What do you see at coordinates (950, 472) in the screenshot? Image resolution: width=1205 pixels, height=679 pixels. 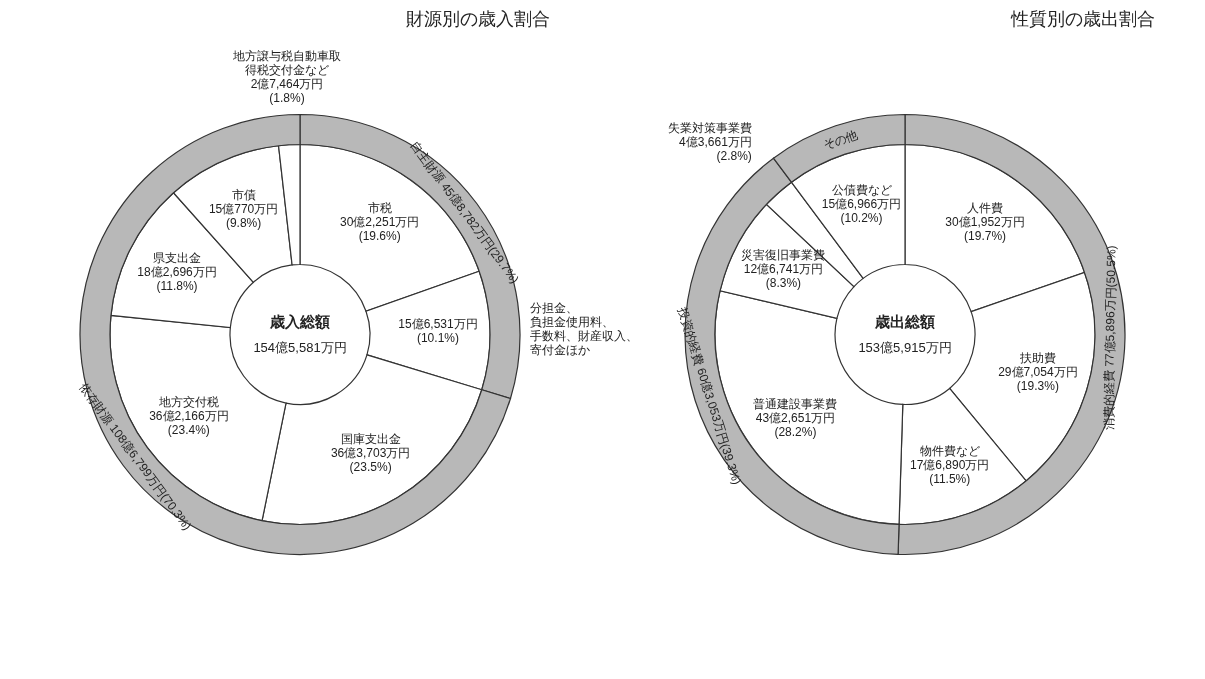 I see `data-label: 17億6,890万円 (11.5%)` at bounding box center [950, 472].